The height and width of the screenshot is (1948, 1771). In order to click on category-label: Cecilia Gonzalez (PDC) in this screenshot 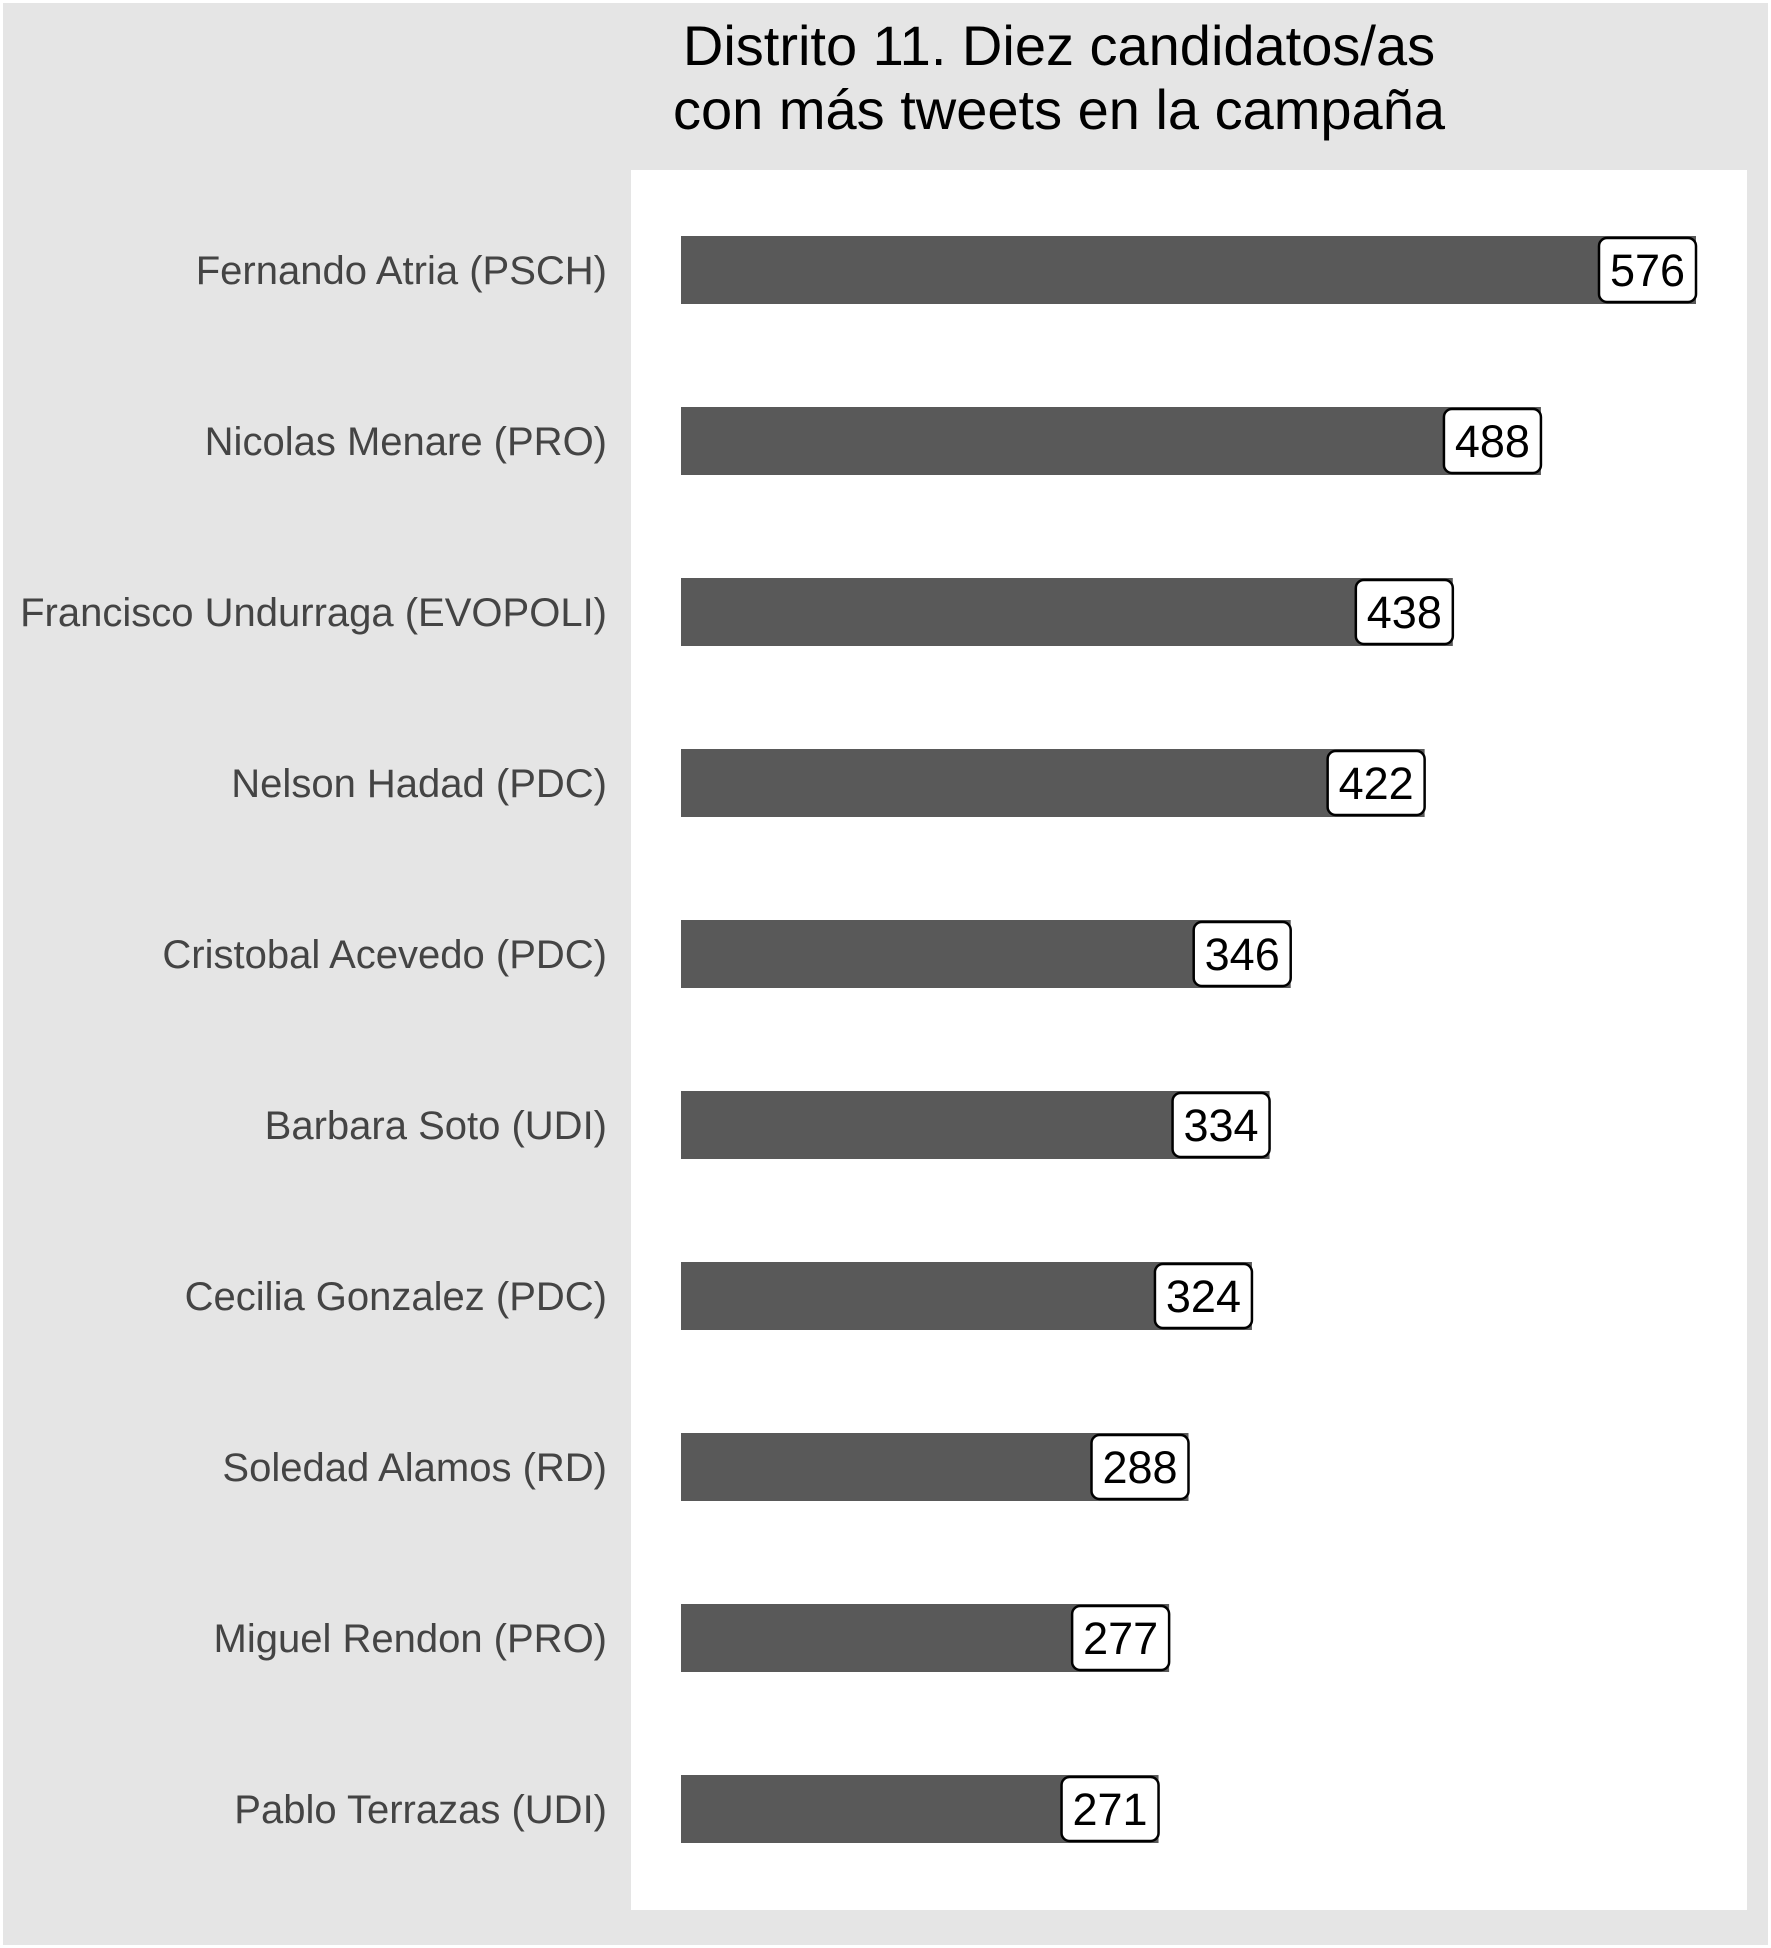, I will do `click(396, 1297)`.